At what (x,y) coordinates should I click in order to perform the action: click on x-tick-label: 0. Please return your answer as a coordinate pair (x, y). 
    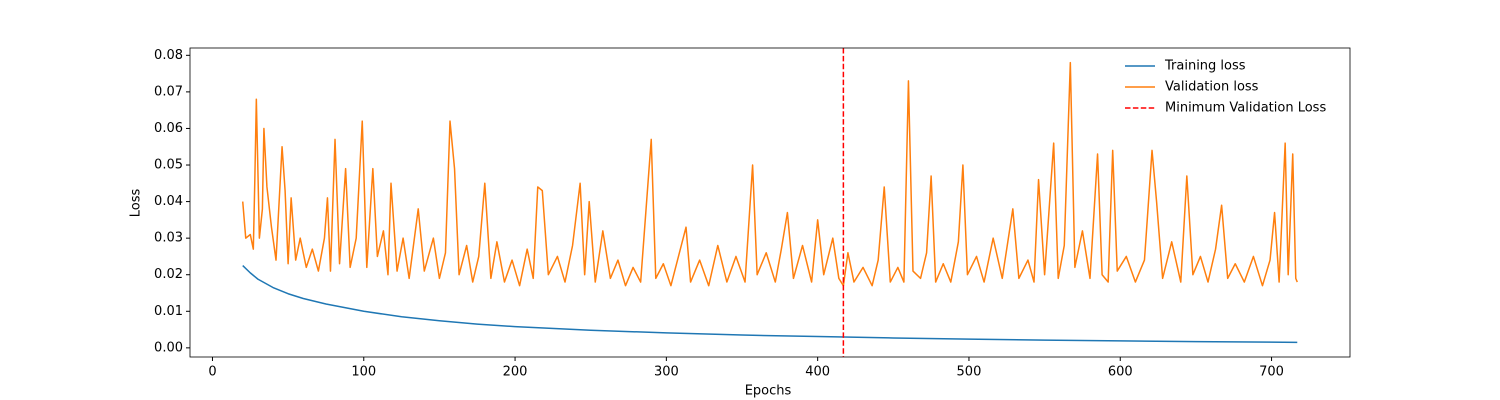
    Looking at the image, I should click on (212, 372).